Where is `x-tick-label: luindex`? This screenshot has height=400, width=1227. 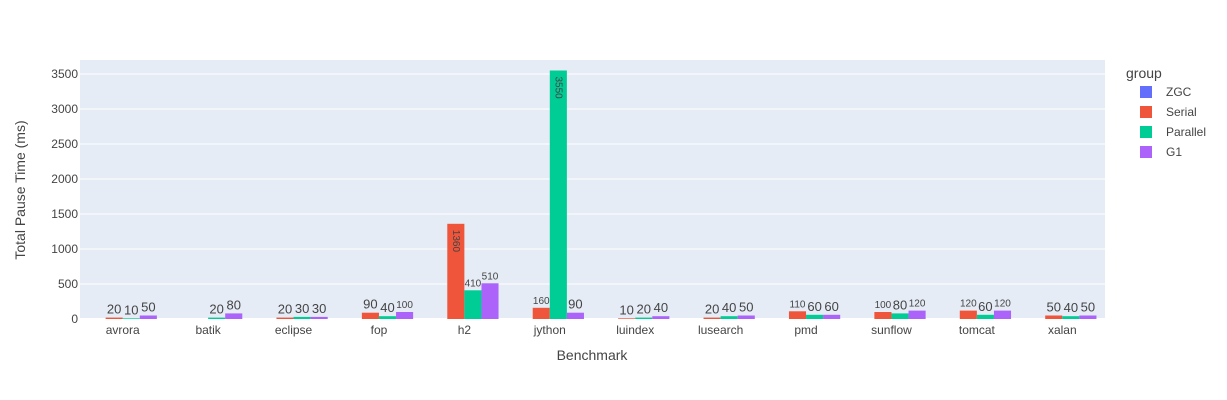 x-tick-label: luindex is located at coordinates (635, 330).